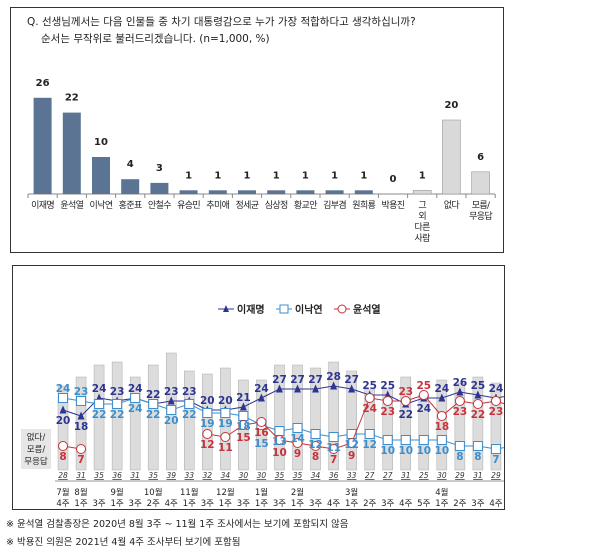 The width and height of the screenshot is (600, 551). Describe the element at coordinates (460, 475) in the screenshot. I see `nonresponse-label: 29` at that location.